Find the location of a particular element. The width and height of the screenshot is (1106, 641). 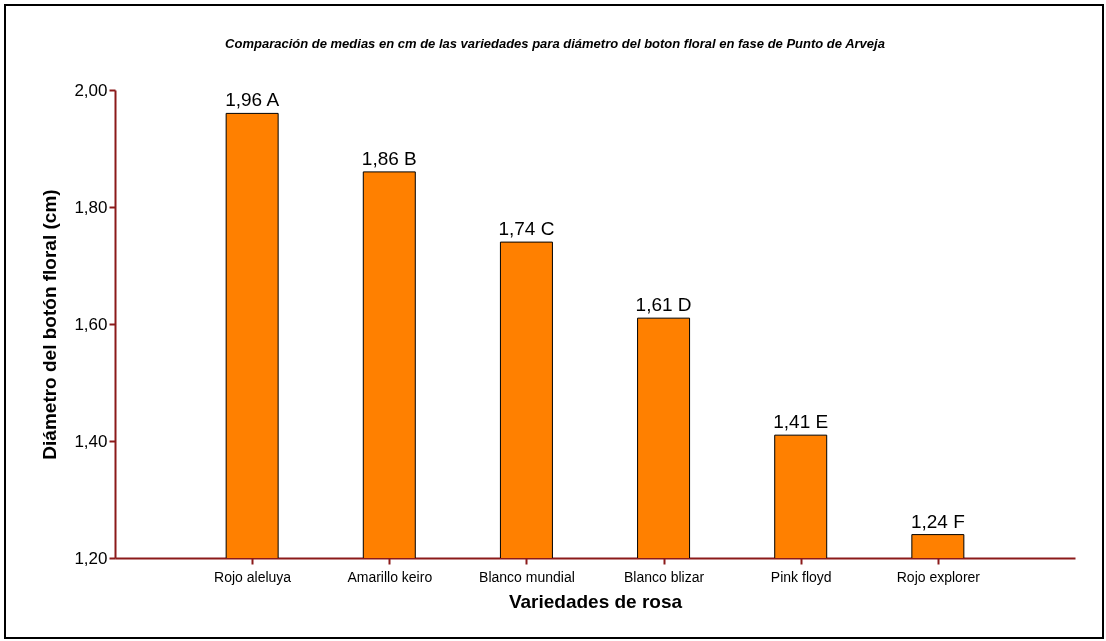

y-tick-label: 2,00 is located at coordinates (91, 90).